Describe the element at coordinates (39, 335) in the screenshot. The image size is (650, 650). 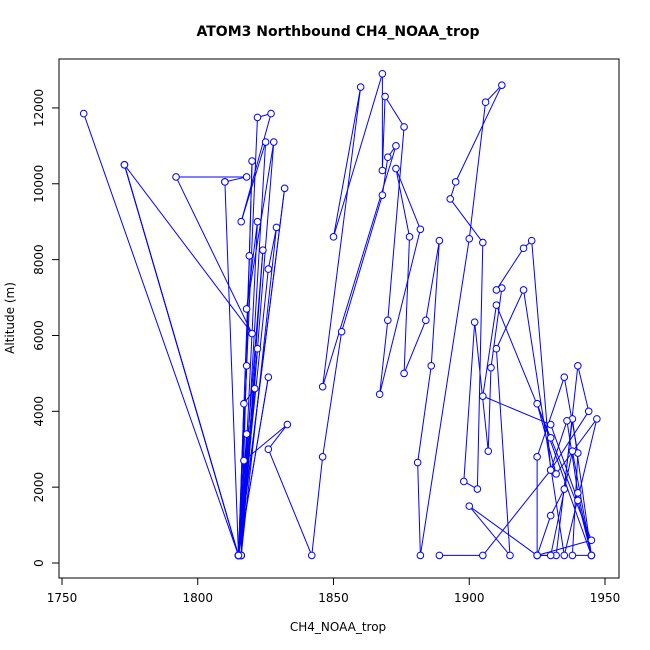
I see `y-tick-label: 6000` at that location.